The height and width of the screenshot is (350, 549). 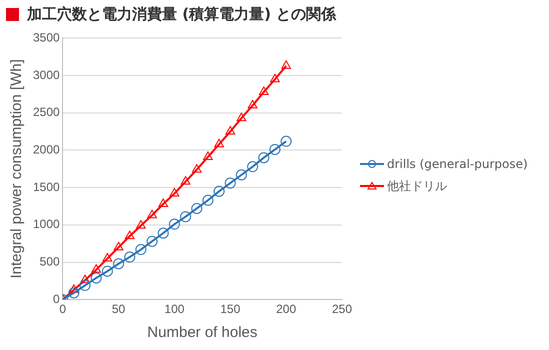 I want to click on chart-title: 加工穴数と電力消費量 (積算電力量) との関係, so click(x=181, y=14).